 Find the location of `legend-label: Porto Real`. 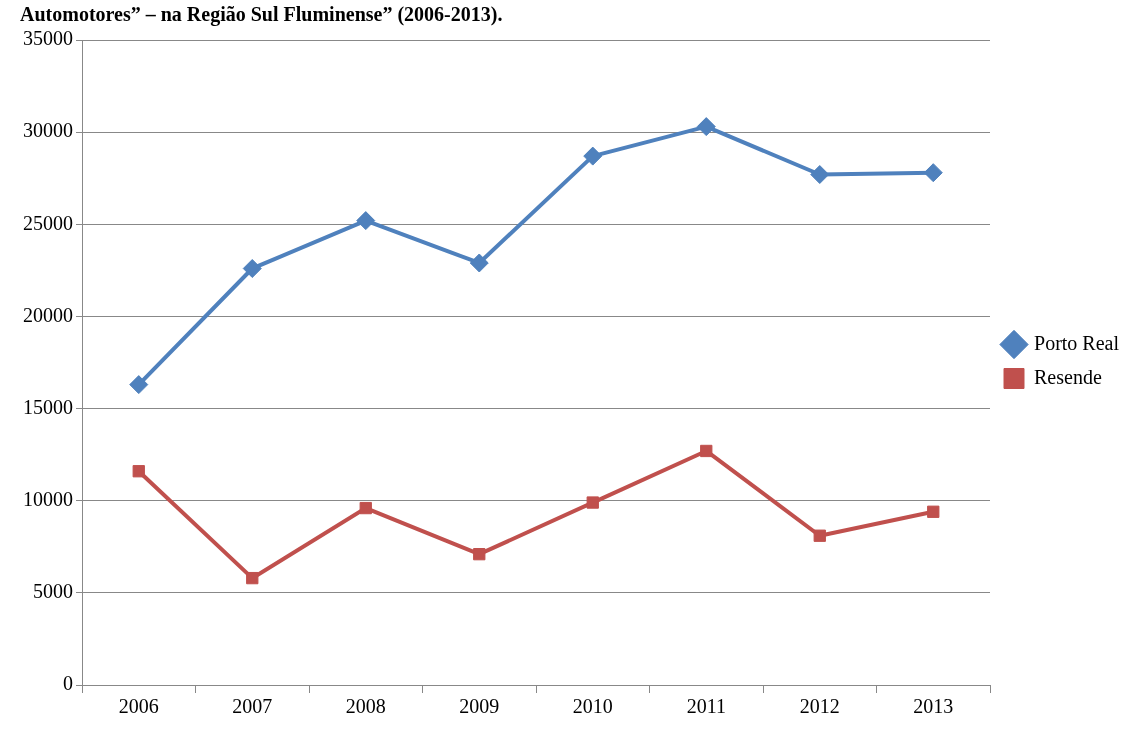

legend-label: Porto Real is located at coordinates (1077, 342).